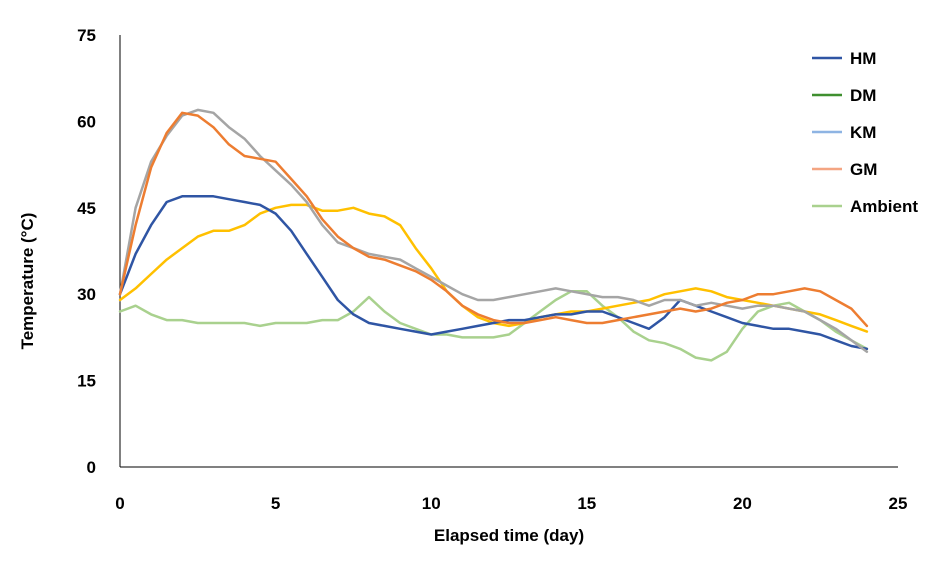  Describe the element at coordinates (86, 35) in the screenshot. I see `y-tick-label: 75` at that location.